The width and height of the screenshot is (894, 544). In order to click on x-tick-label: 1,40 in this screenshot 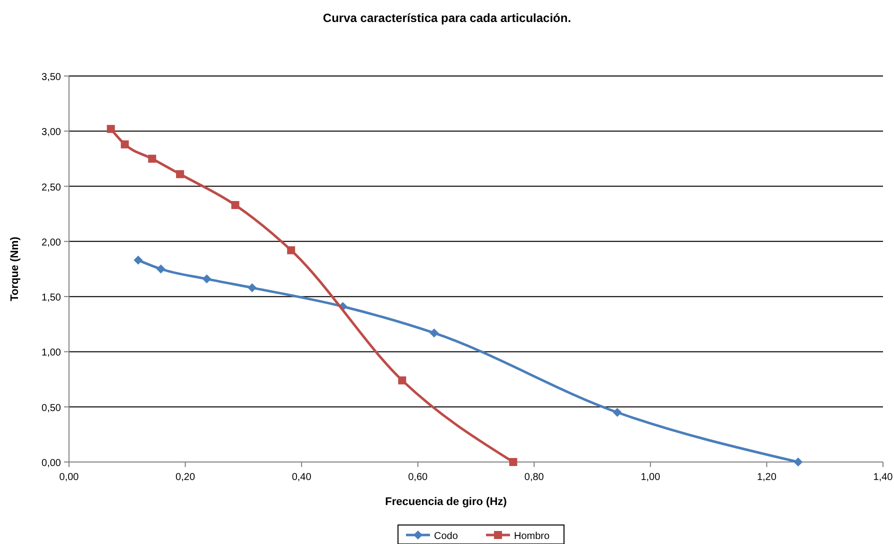, I will do `click(883, 477)`.